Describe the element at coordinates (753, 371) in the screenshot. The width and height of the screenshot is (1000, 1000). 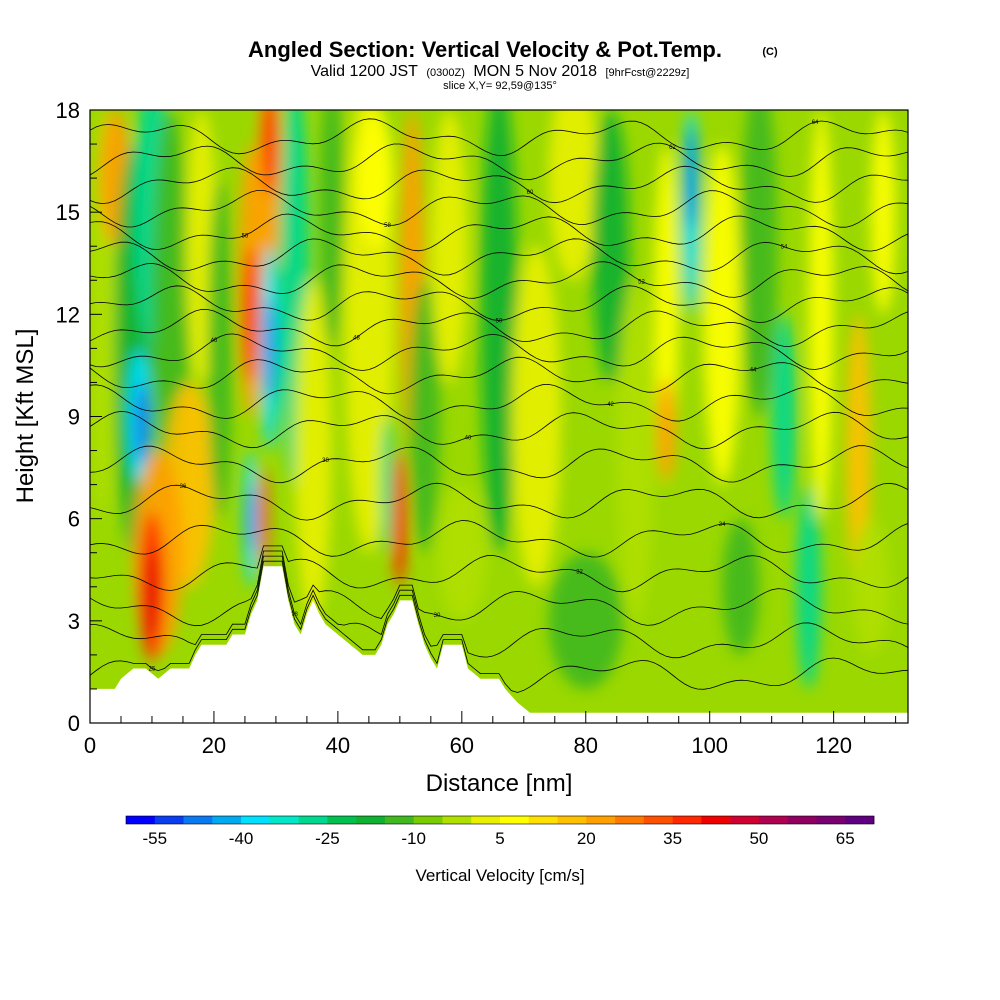
I see `theta-contour-label: 44` at that location.